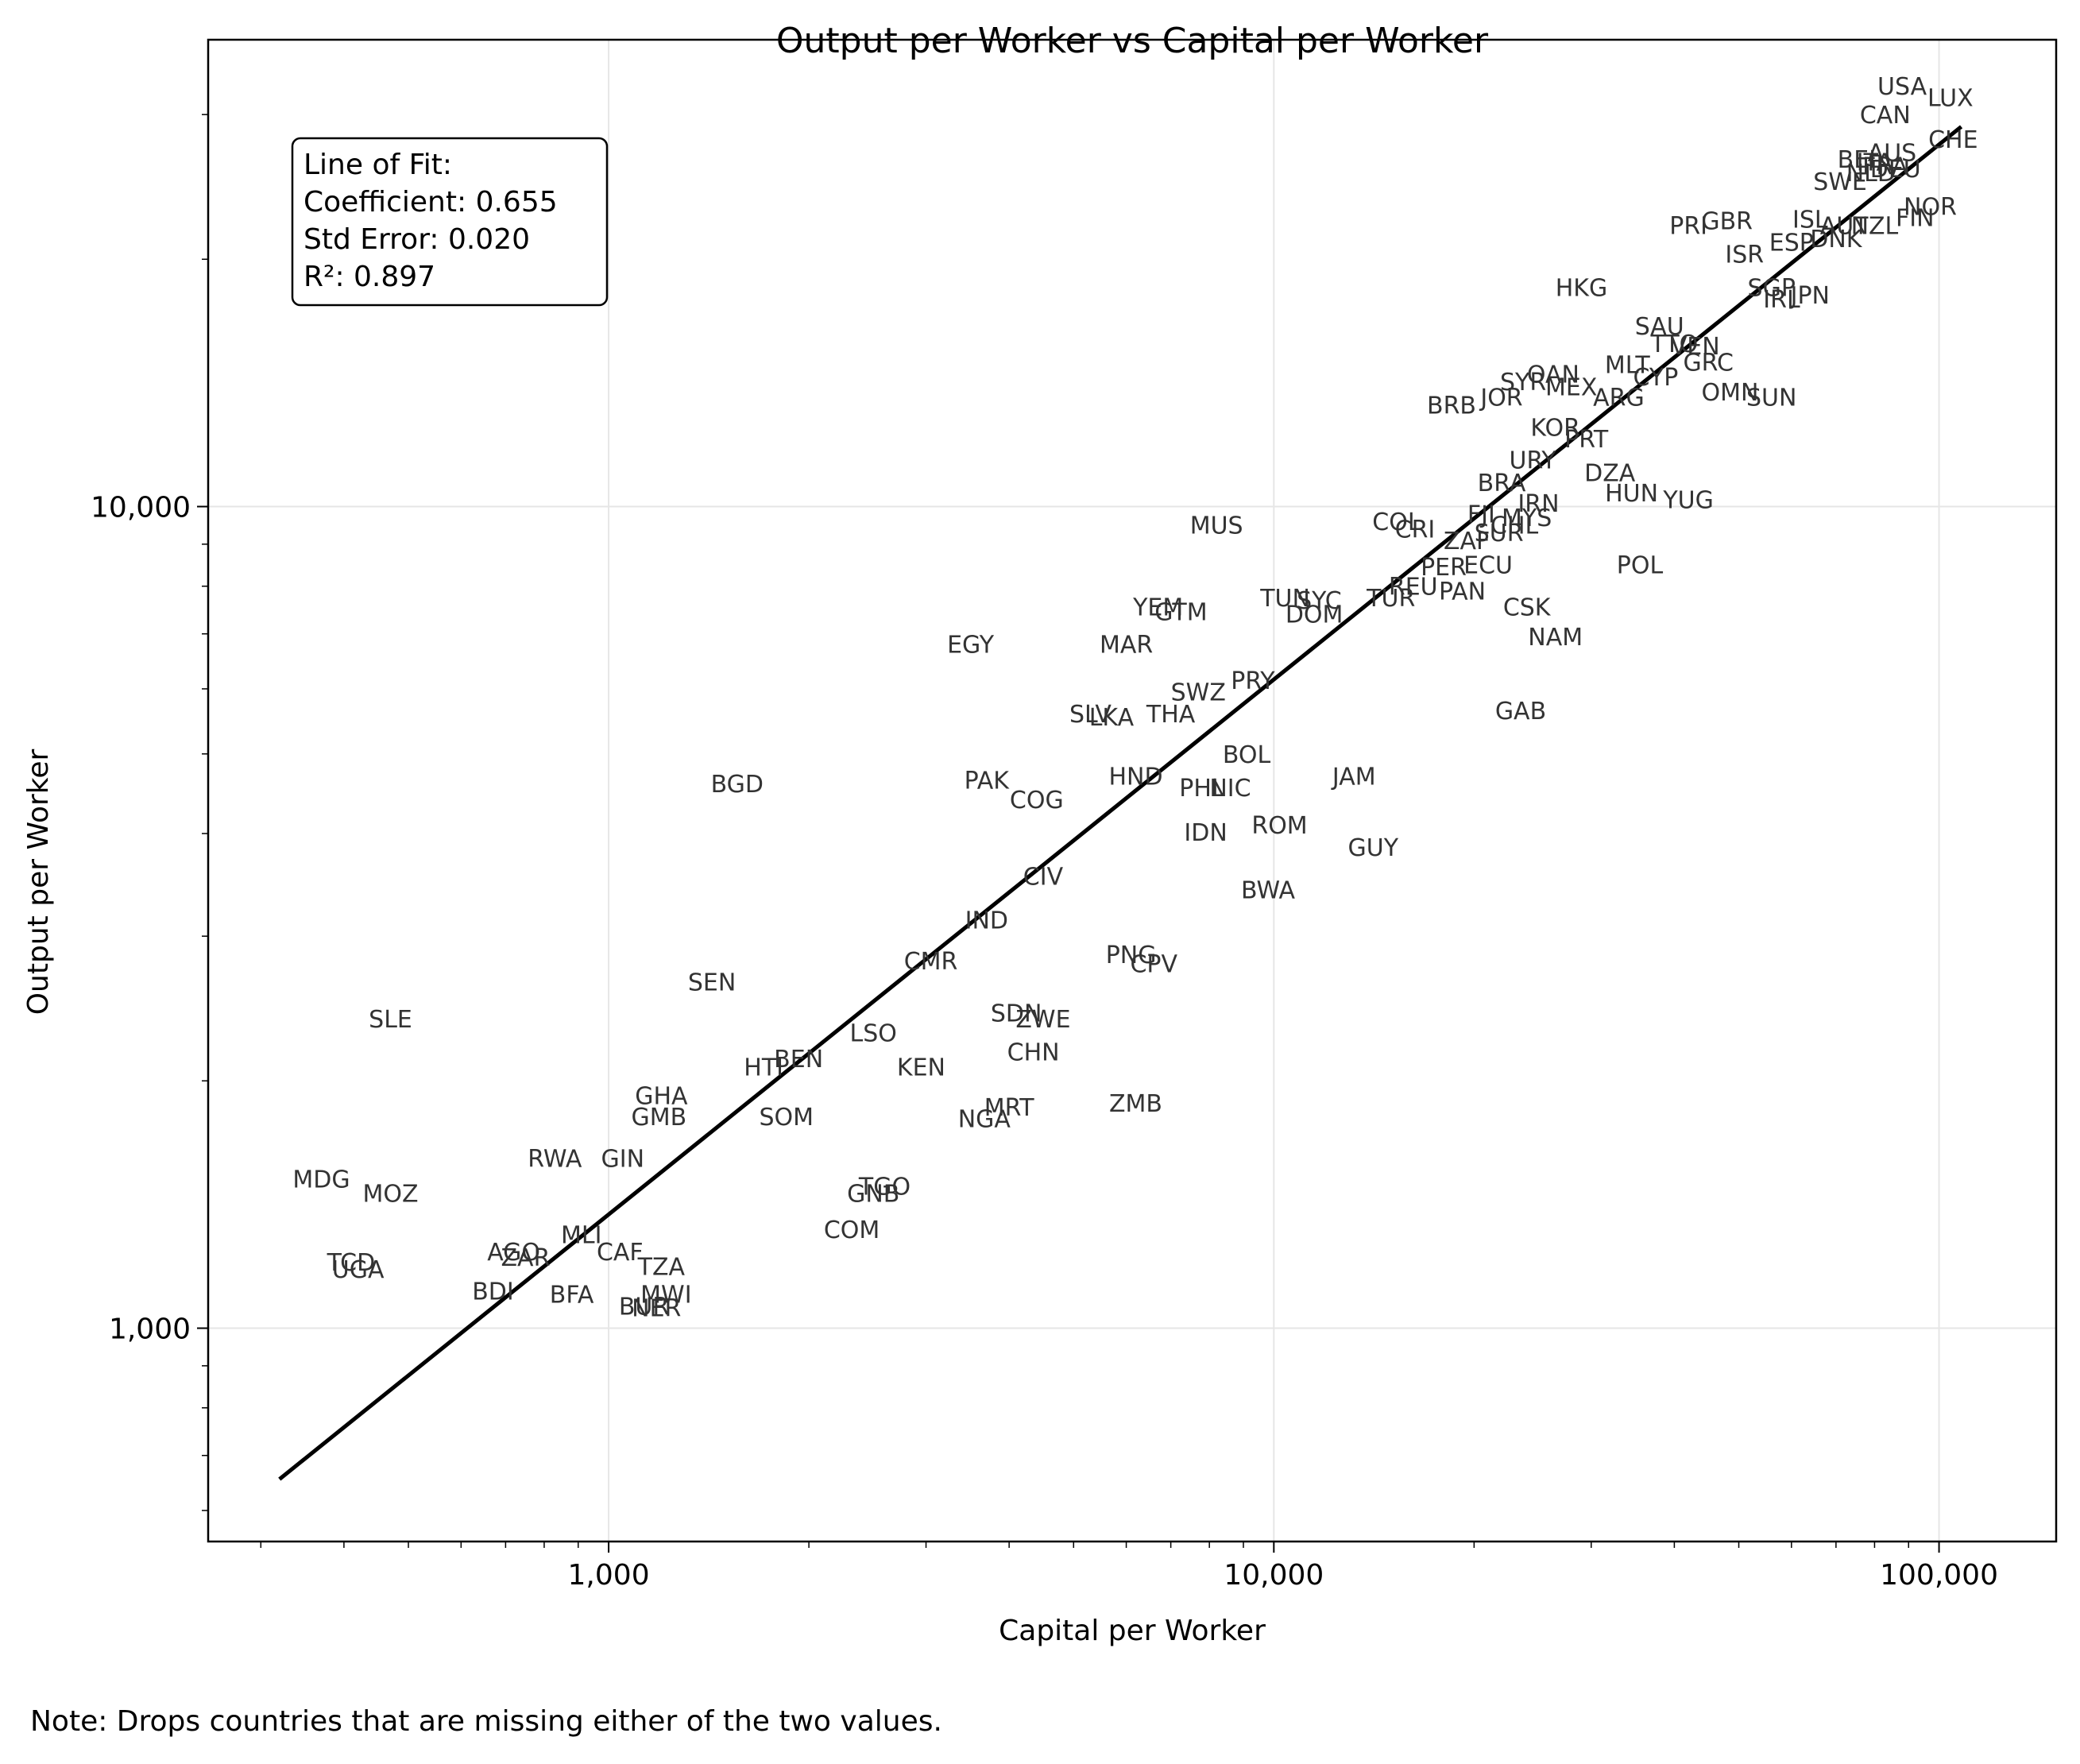 The image size is (2080, 1764). I want to click on country-point-cyp: CYP, so click(1656, 378).